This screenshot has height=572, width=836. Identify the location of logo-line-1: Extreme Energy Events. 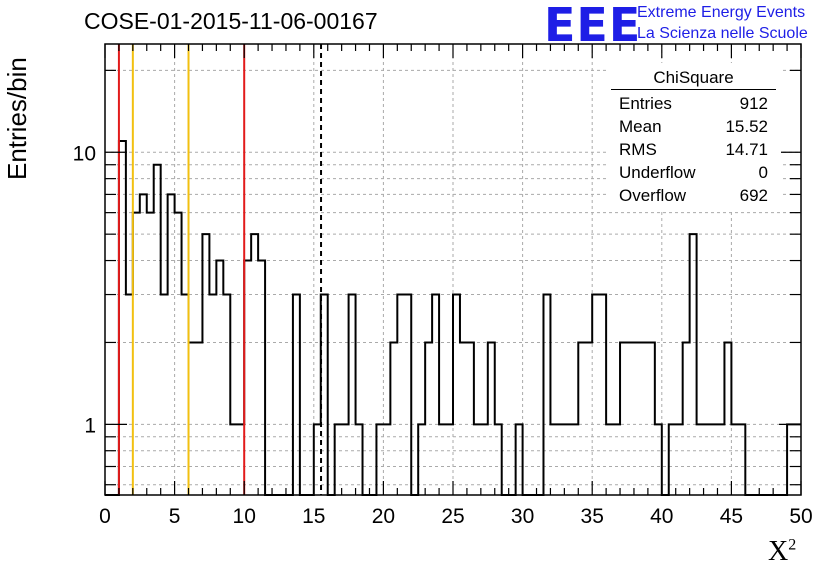
(721, 12).